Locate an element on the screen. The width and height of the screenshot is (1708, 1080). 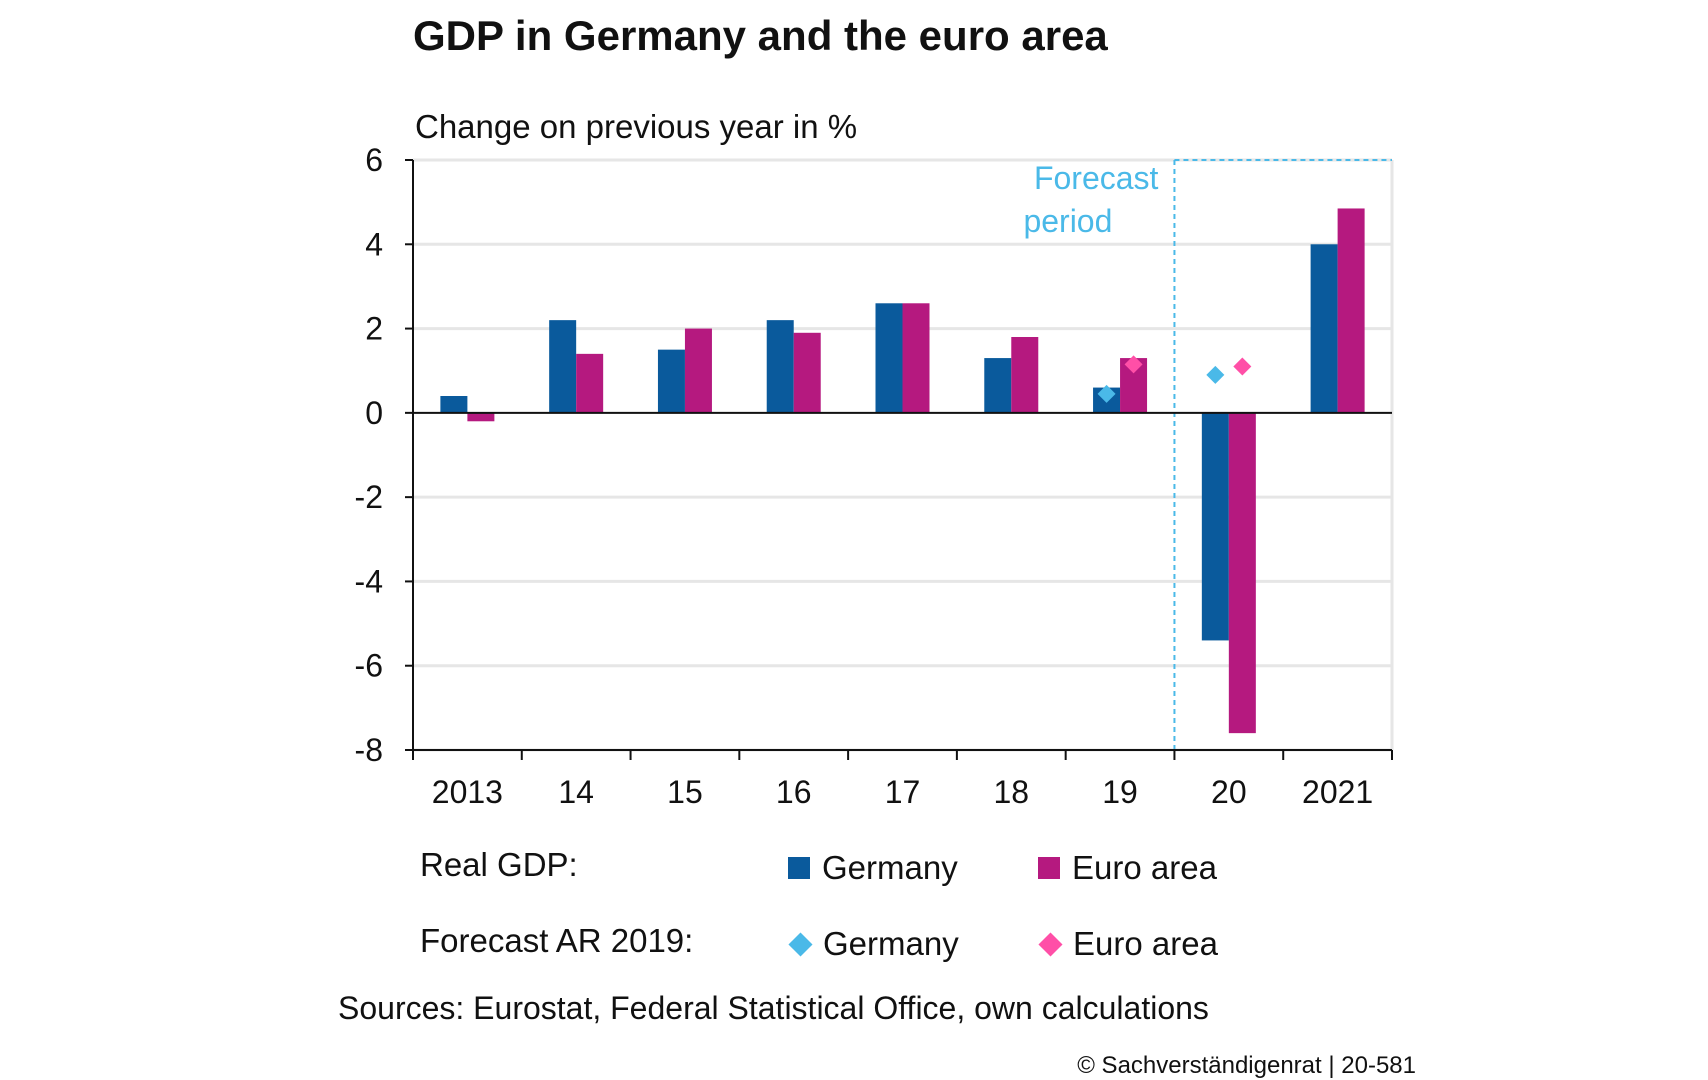
x-tick-label: 2021 is located at coordinates (1337, 792).